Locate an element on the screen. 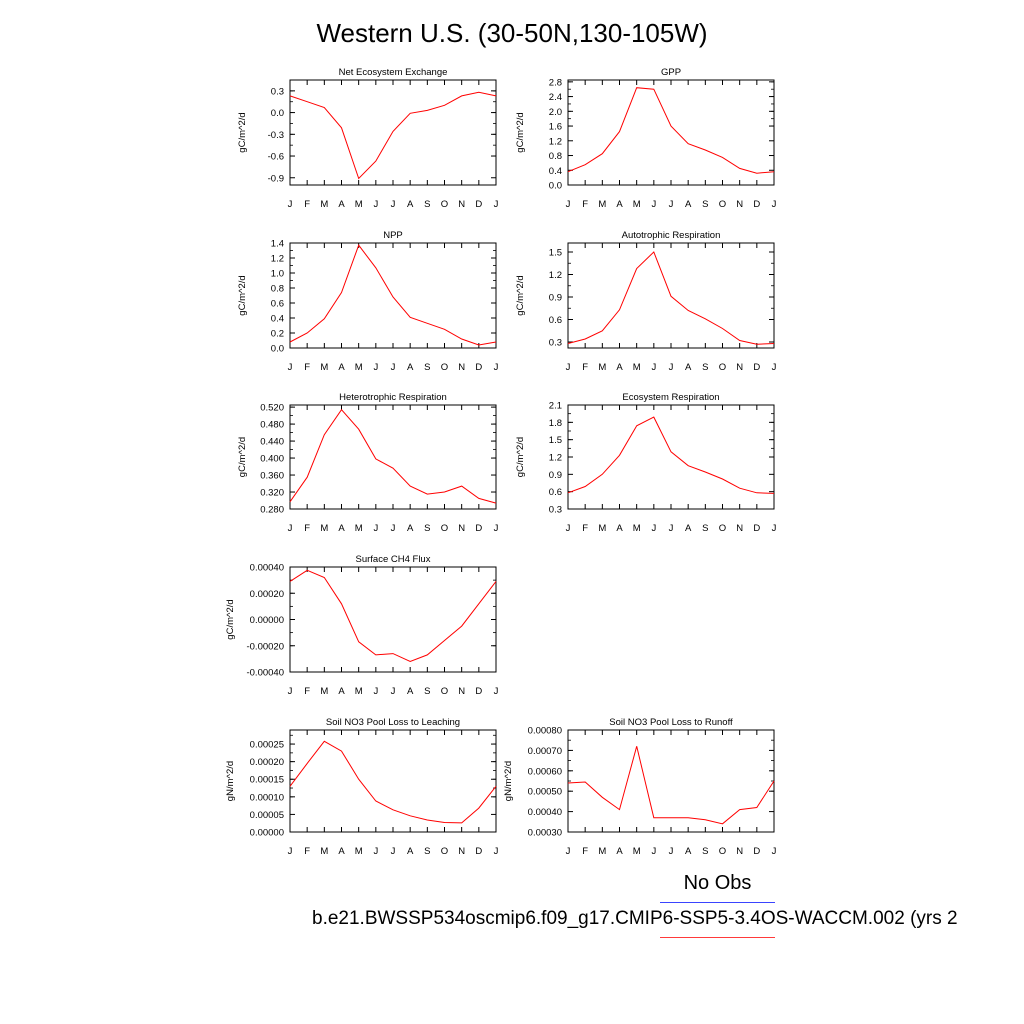 Image resolution: width=1024 pixels, height=1024 pixels. y-tick-label: 0.8 is located at coordinates (277, 289).